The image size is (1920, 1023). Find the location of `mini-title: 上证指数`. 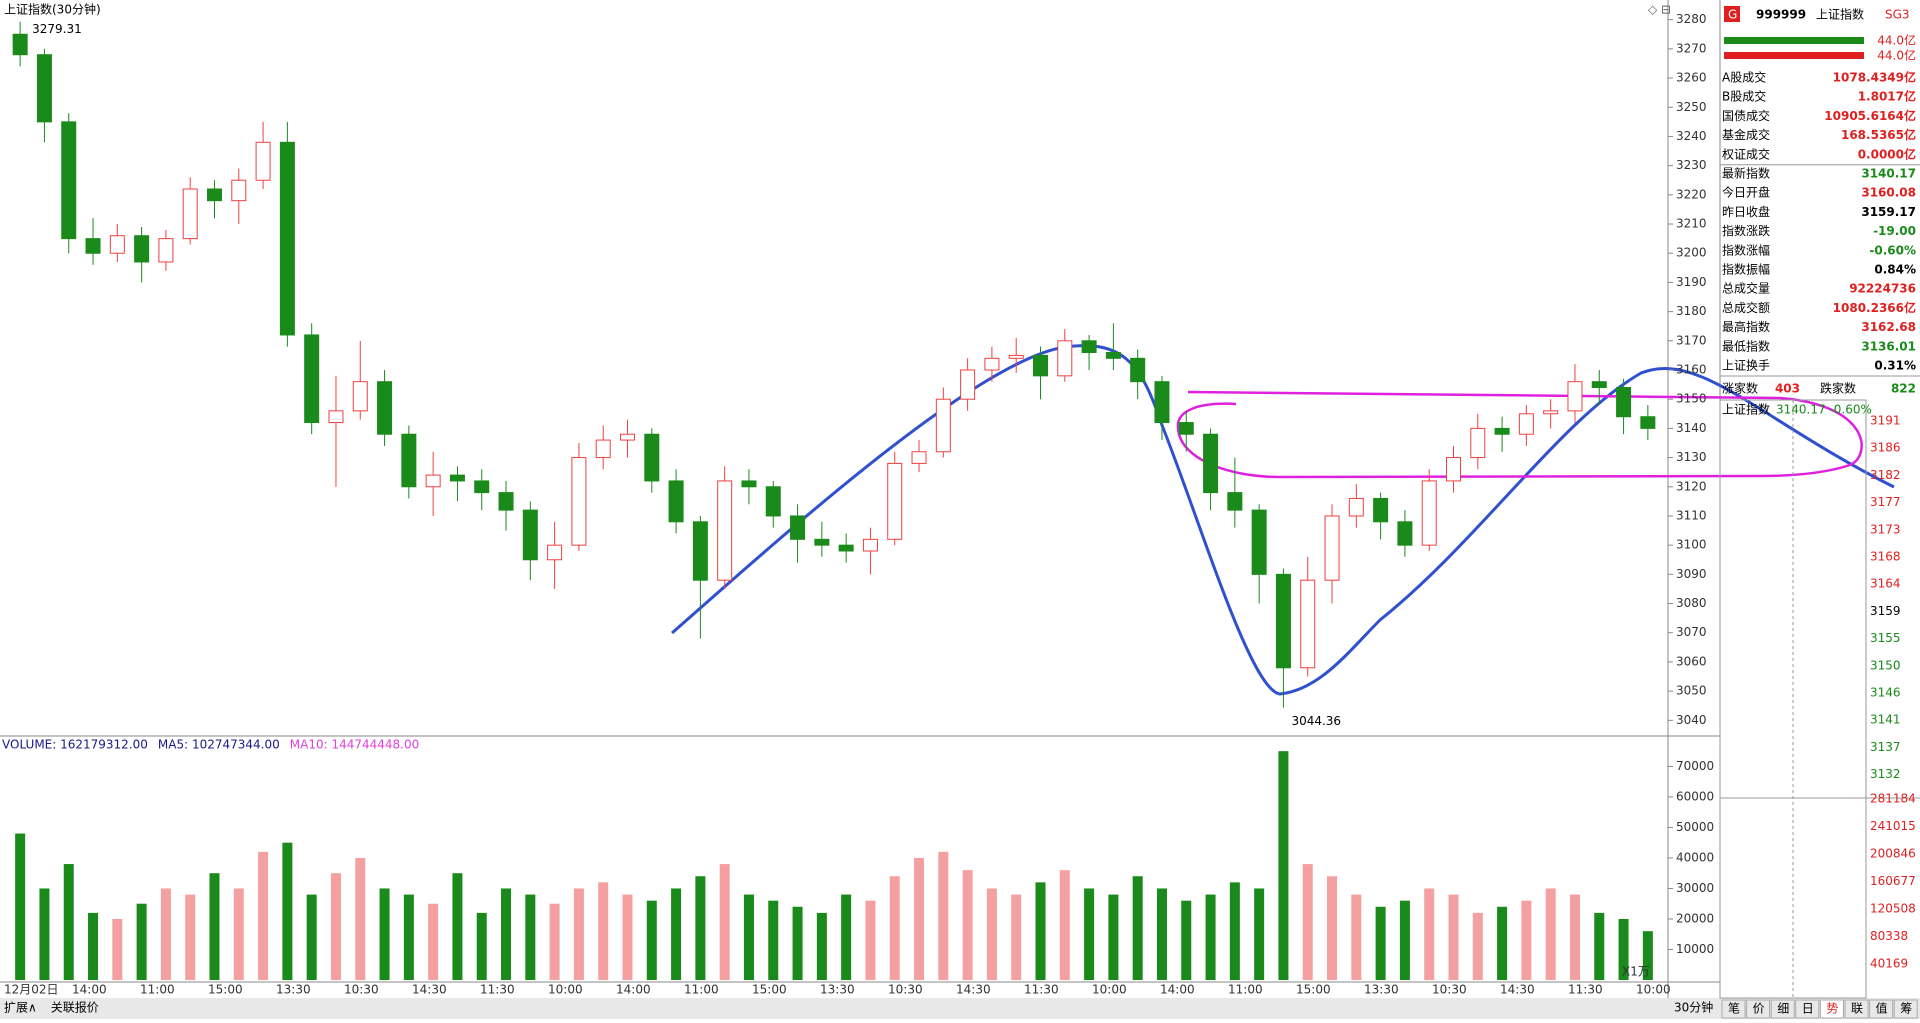

mini-title: 上证指数 is located at coordinates (1746, 409).